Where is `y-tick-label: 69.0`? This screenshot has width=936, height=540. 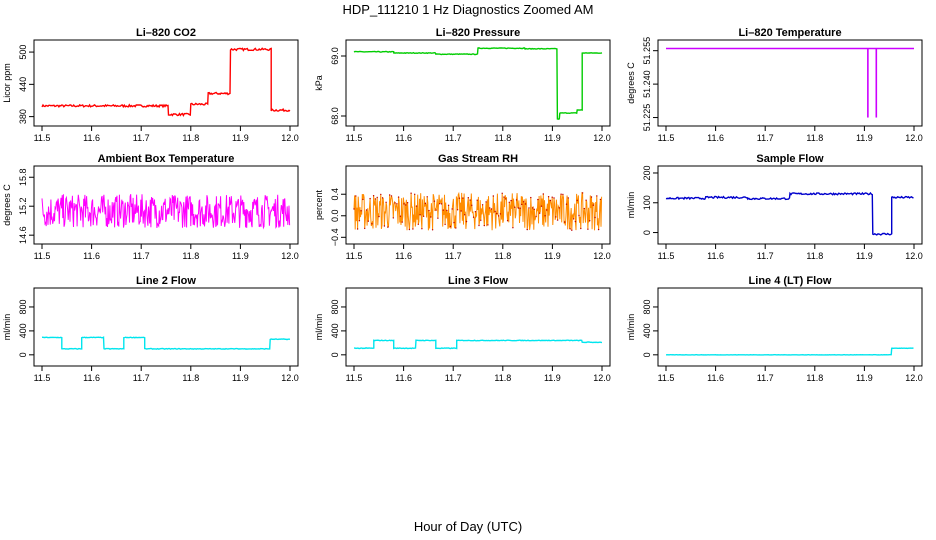
y-tick-label: 69.0 is located at coordinates (335, 56).